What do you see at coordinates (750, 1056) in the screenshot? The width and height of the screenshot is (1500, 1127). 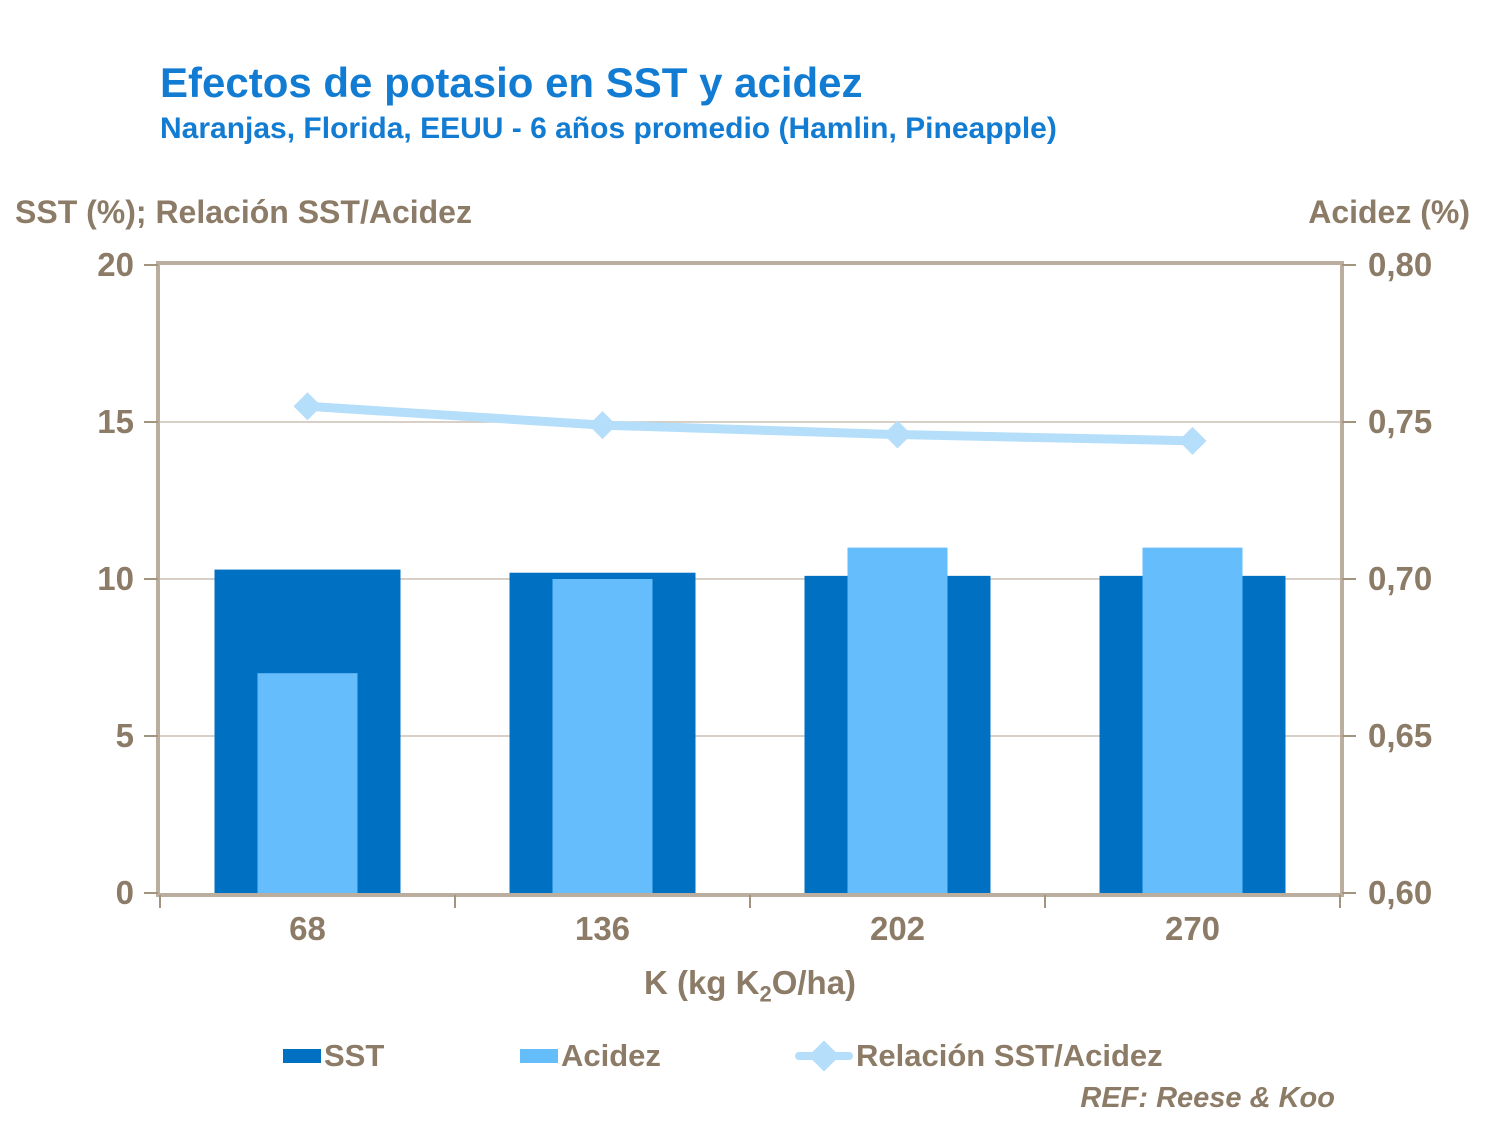 I see `legend: SST Acidez Relación SST/Acidez` at bounding box center [750, 1056].